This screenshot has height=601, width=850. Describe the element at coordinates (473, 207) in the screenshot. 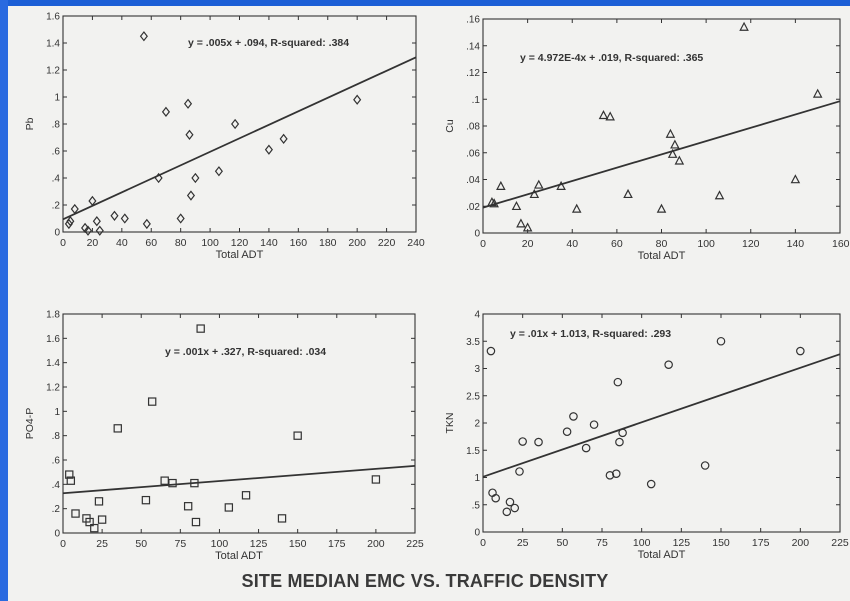

I see `y-tick-label: .02` at that location.